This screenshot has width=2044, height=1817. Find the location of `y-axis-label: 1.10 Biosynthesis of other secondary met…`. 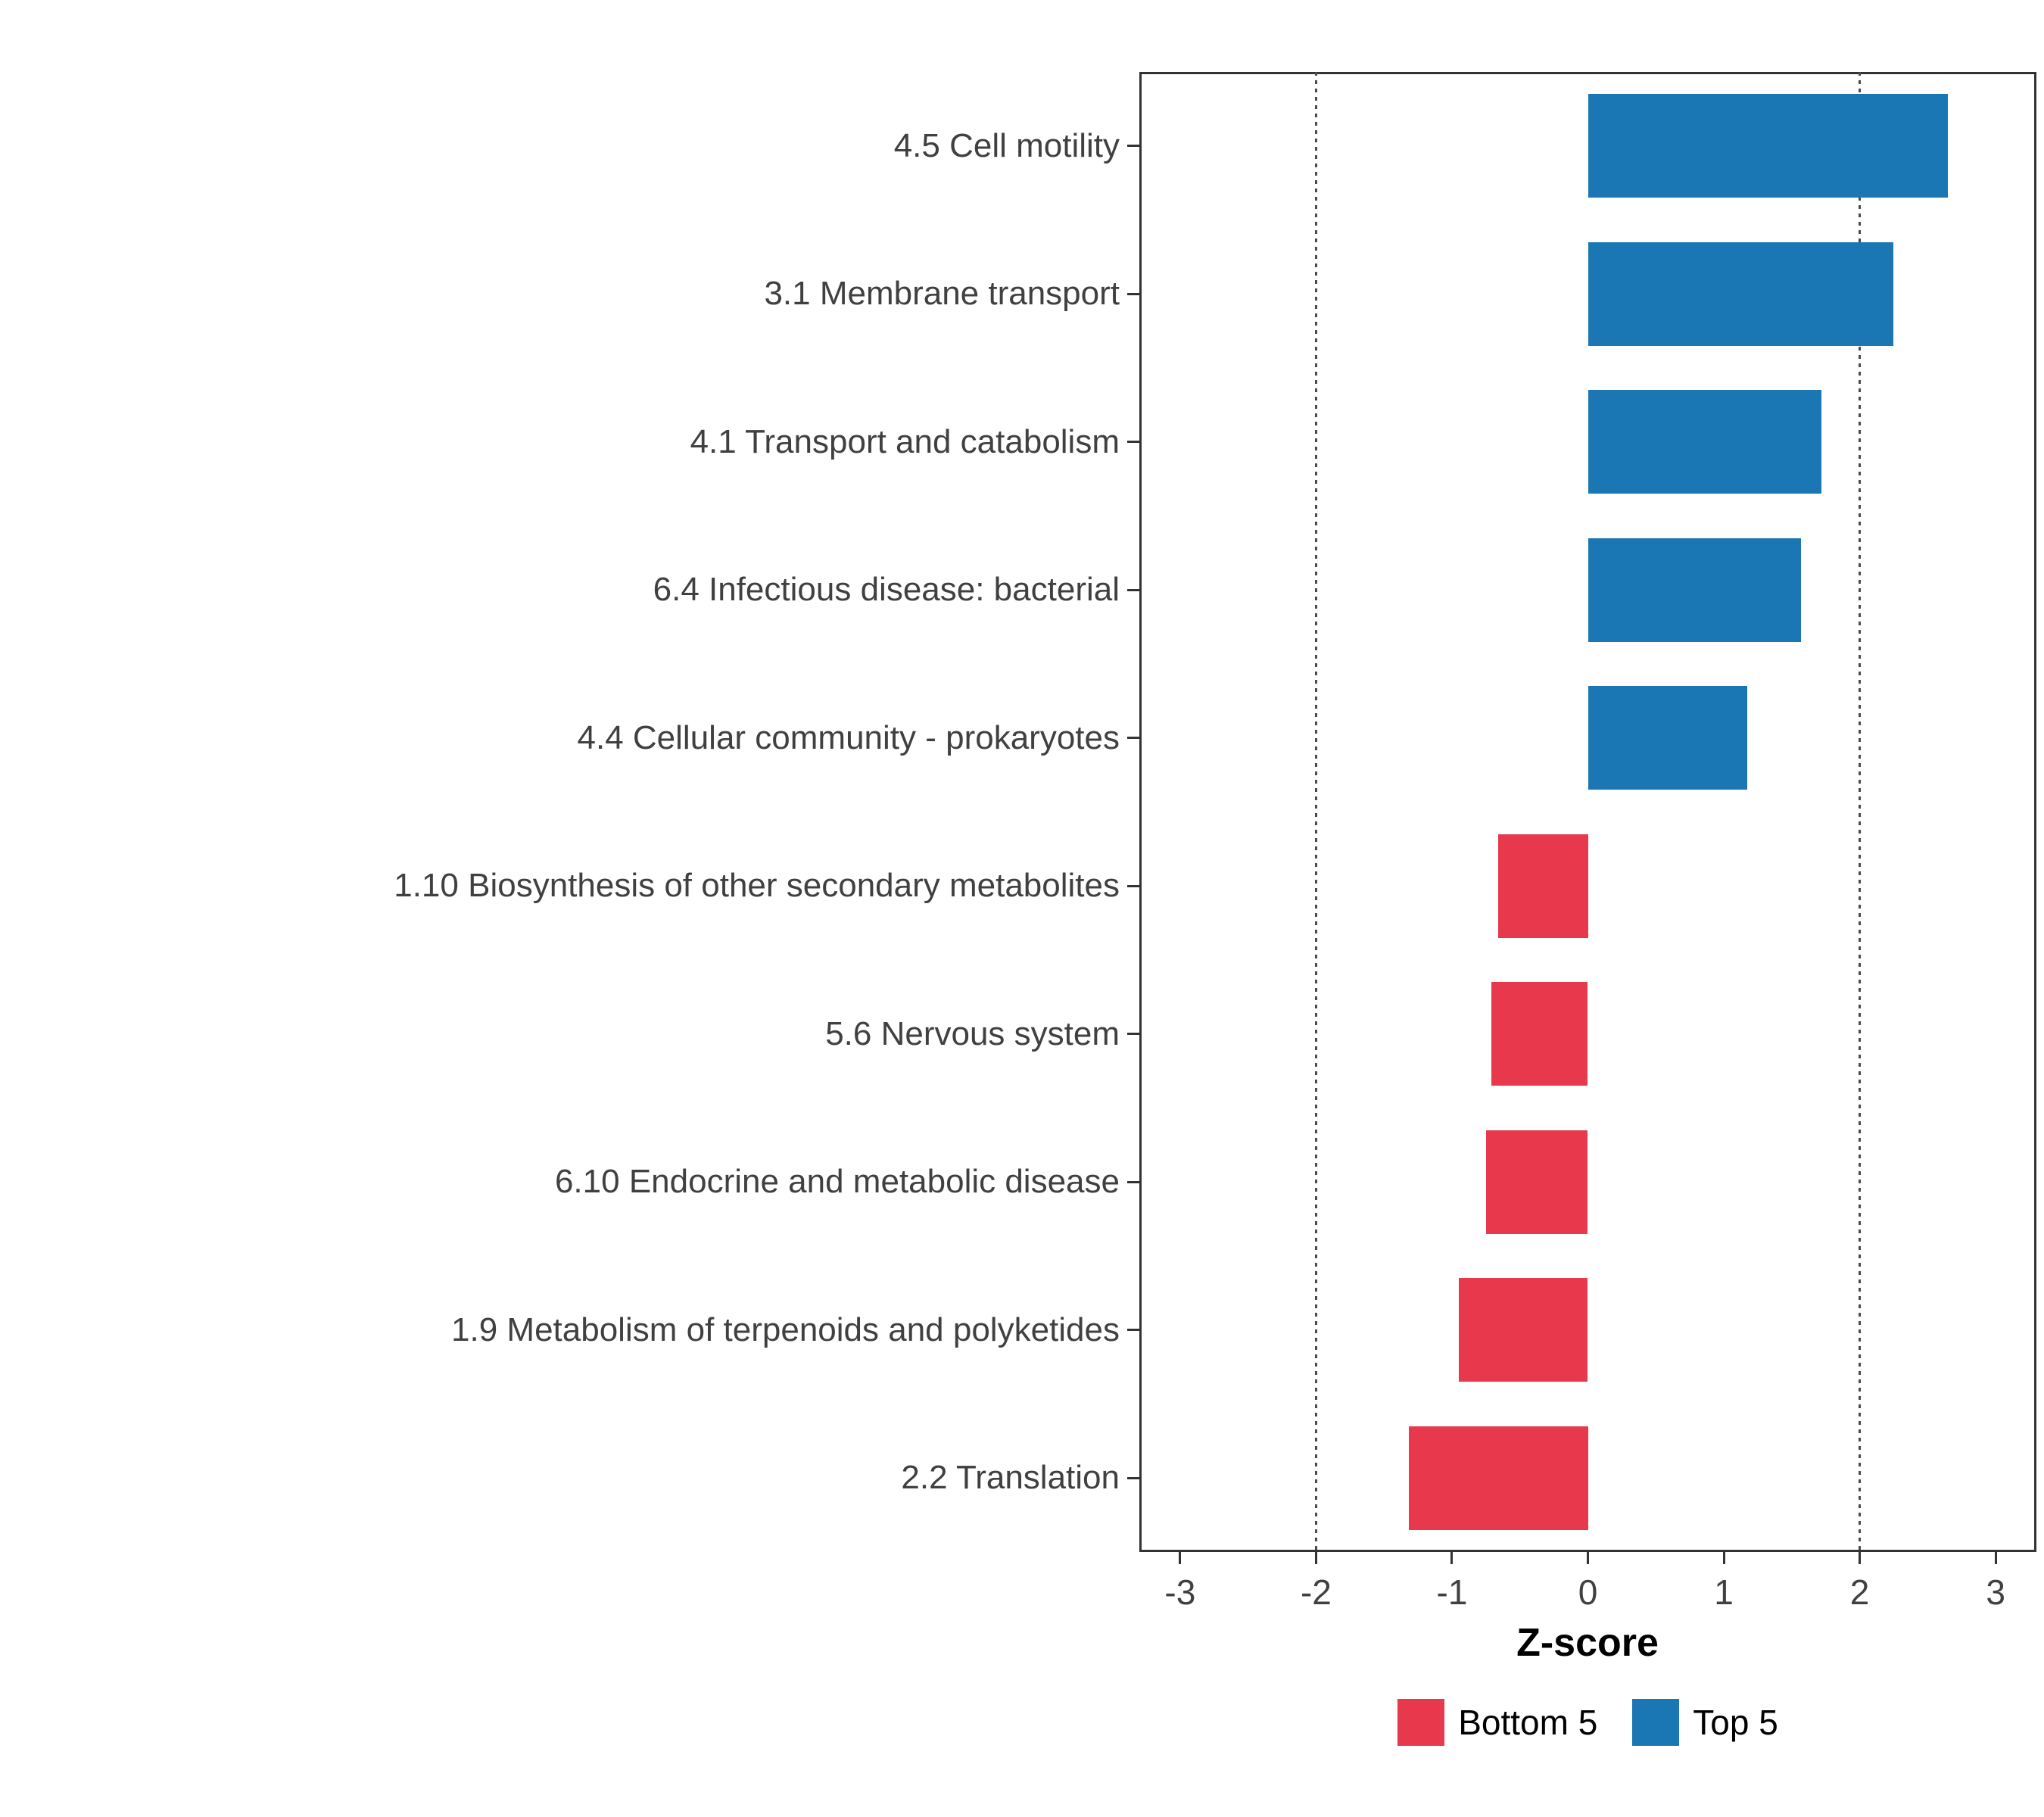

y-axis-label: 1.10 Biosynthesis of other secondary met… is located at coordinates (757, 886).